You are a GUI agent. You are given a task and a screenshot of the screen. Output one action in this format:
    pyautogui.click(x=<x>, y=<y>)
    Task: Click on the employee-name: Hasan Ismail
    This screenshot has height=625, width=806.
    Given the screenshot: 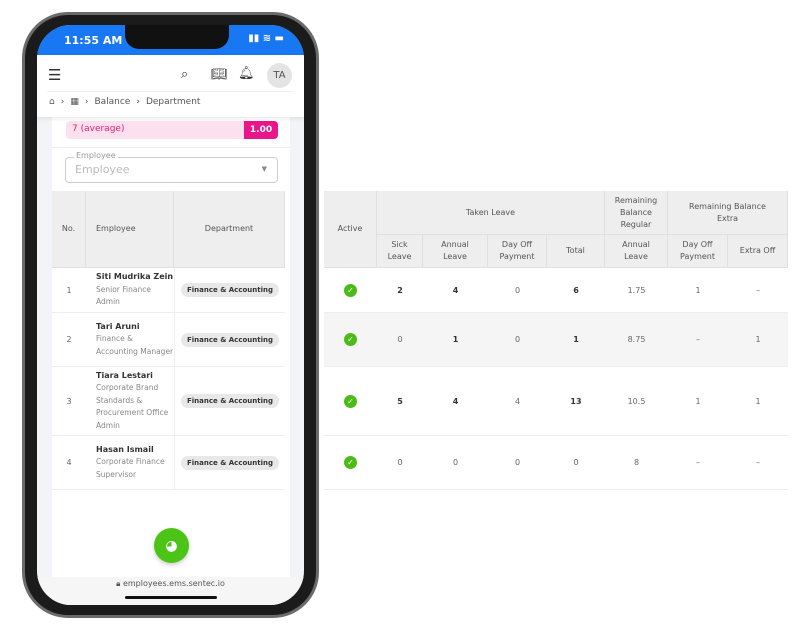 What is the action you would take?
    pyautogui.click(x=125, y=449)
    